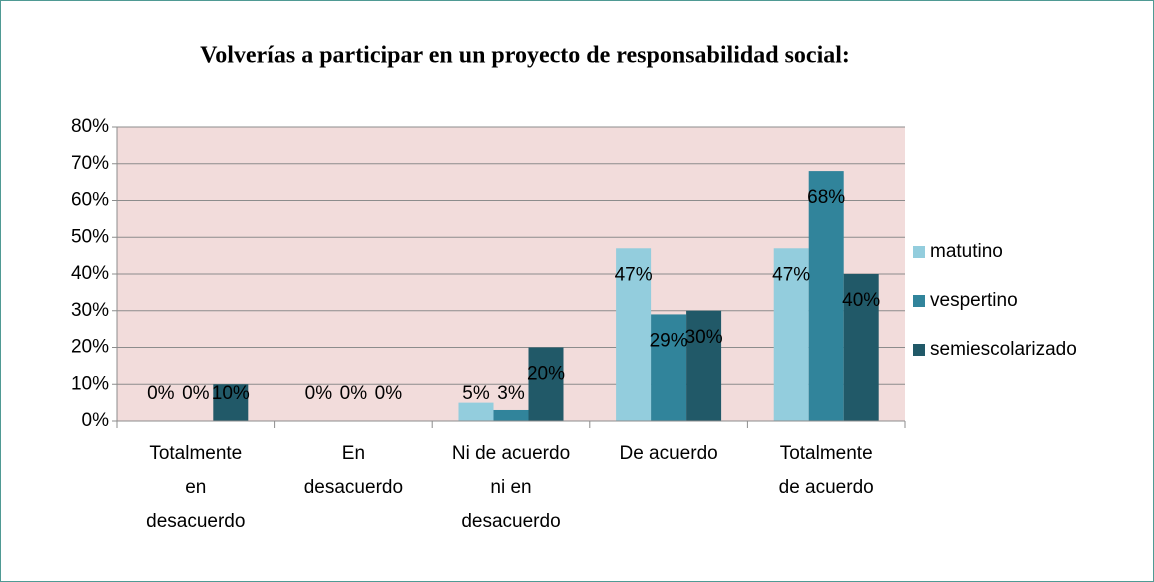 Image resolution: width=1154 pixels, height=582 pixels. I want to click on legend-label: vespertino, so click(974, 300).